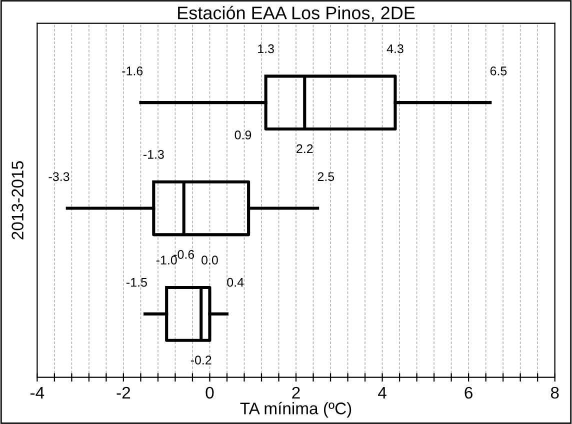 The image size is (572, 424). Describe the element at coordinates (132, 71) in the screenshot. I see `text: -1.6` at that location.